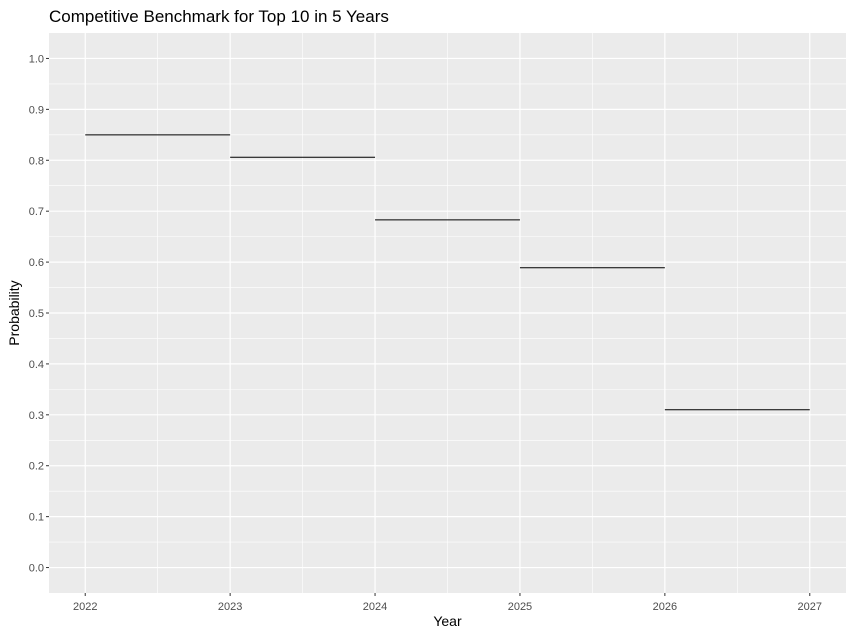 This screenshot has height=637, width=854. What do you see at coordinates (665, 607) in the screenshot?
I see `x-tick-label: 2026` at bounding box center [665, 607].